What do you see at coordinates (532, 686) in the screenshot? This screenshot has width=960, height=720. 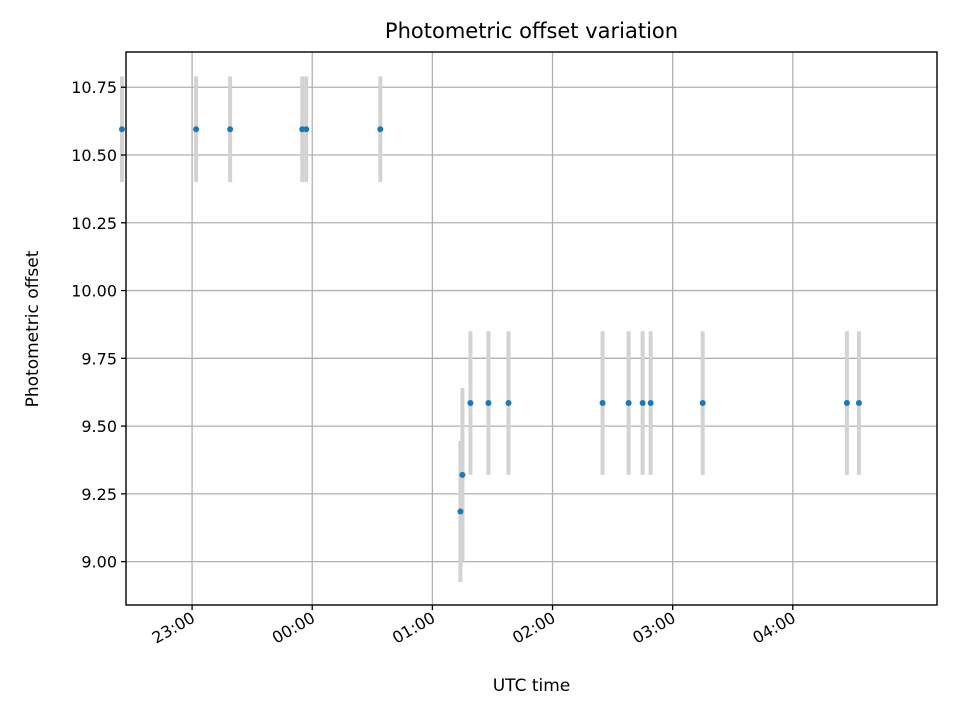 I see `x-axis-label: UTC time` at bounding box center [532, 686].